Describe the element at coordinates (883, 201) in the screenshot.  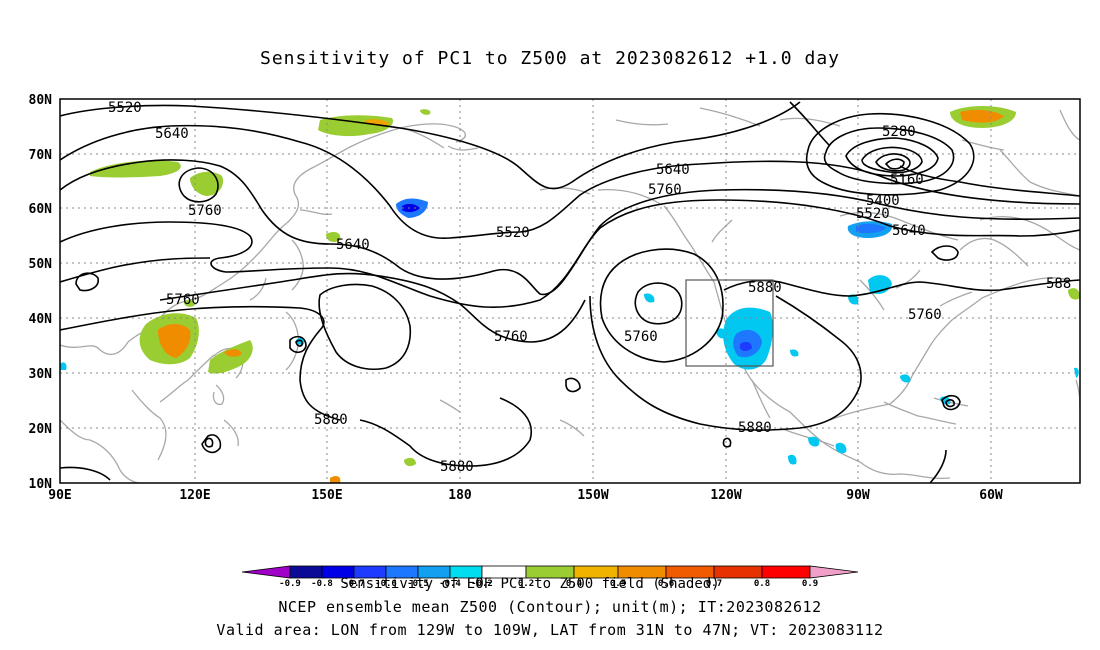
I see `contour-label: 5400` at that location.